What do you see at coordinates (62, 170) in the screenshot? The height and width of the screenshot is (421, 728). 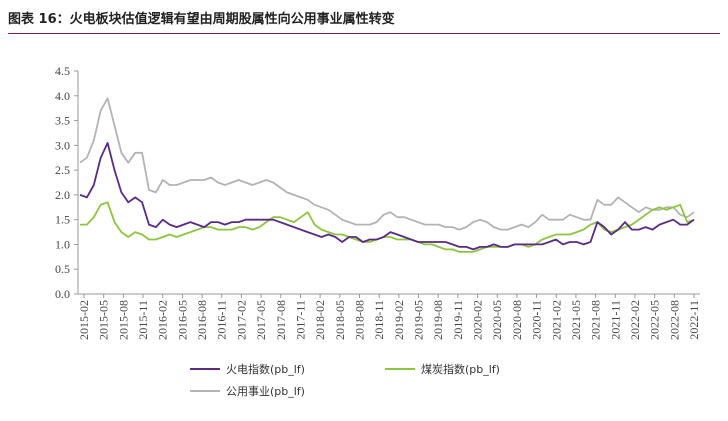 I see `y-tick-label: 2.5` at bounding box center [62, 170].